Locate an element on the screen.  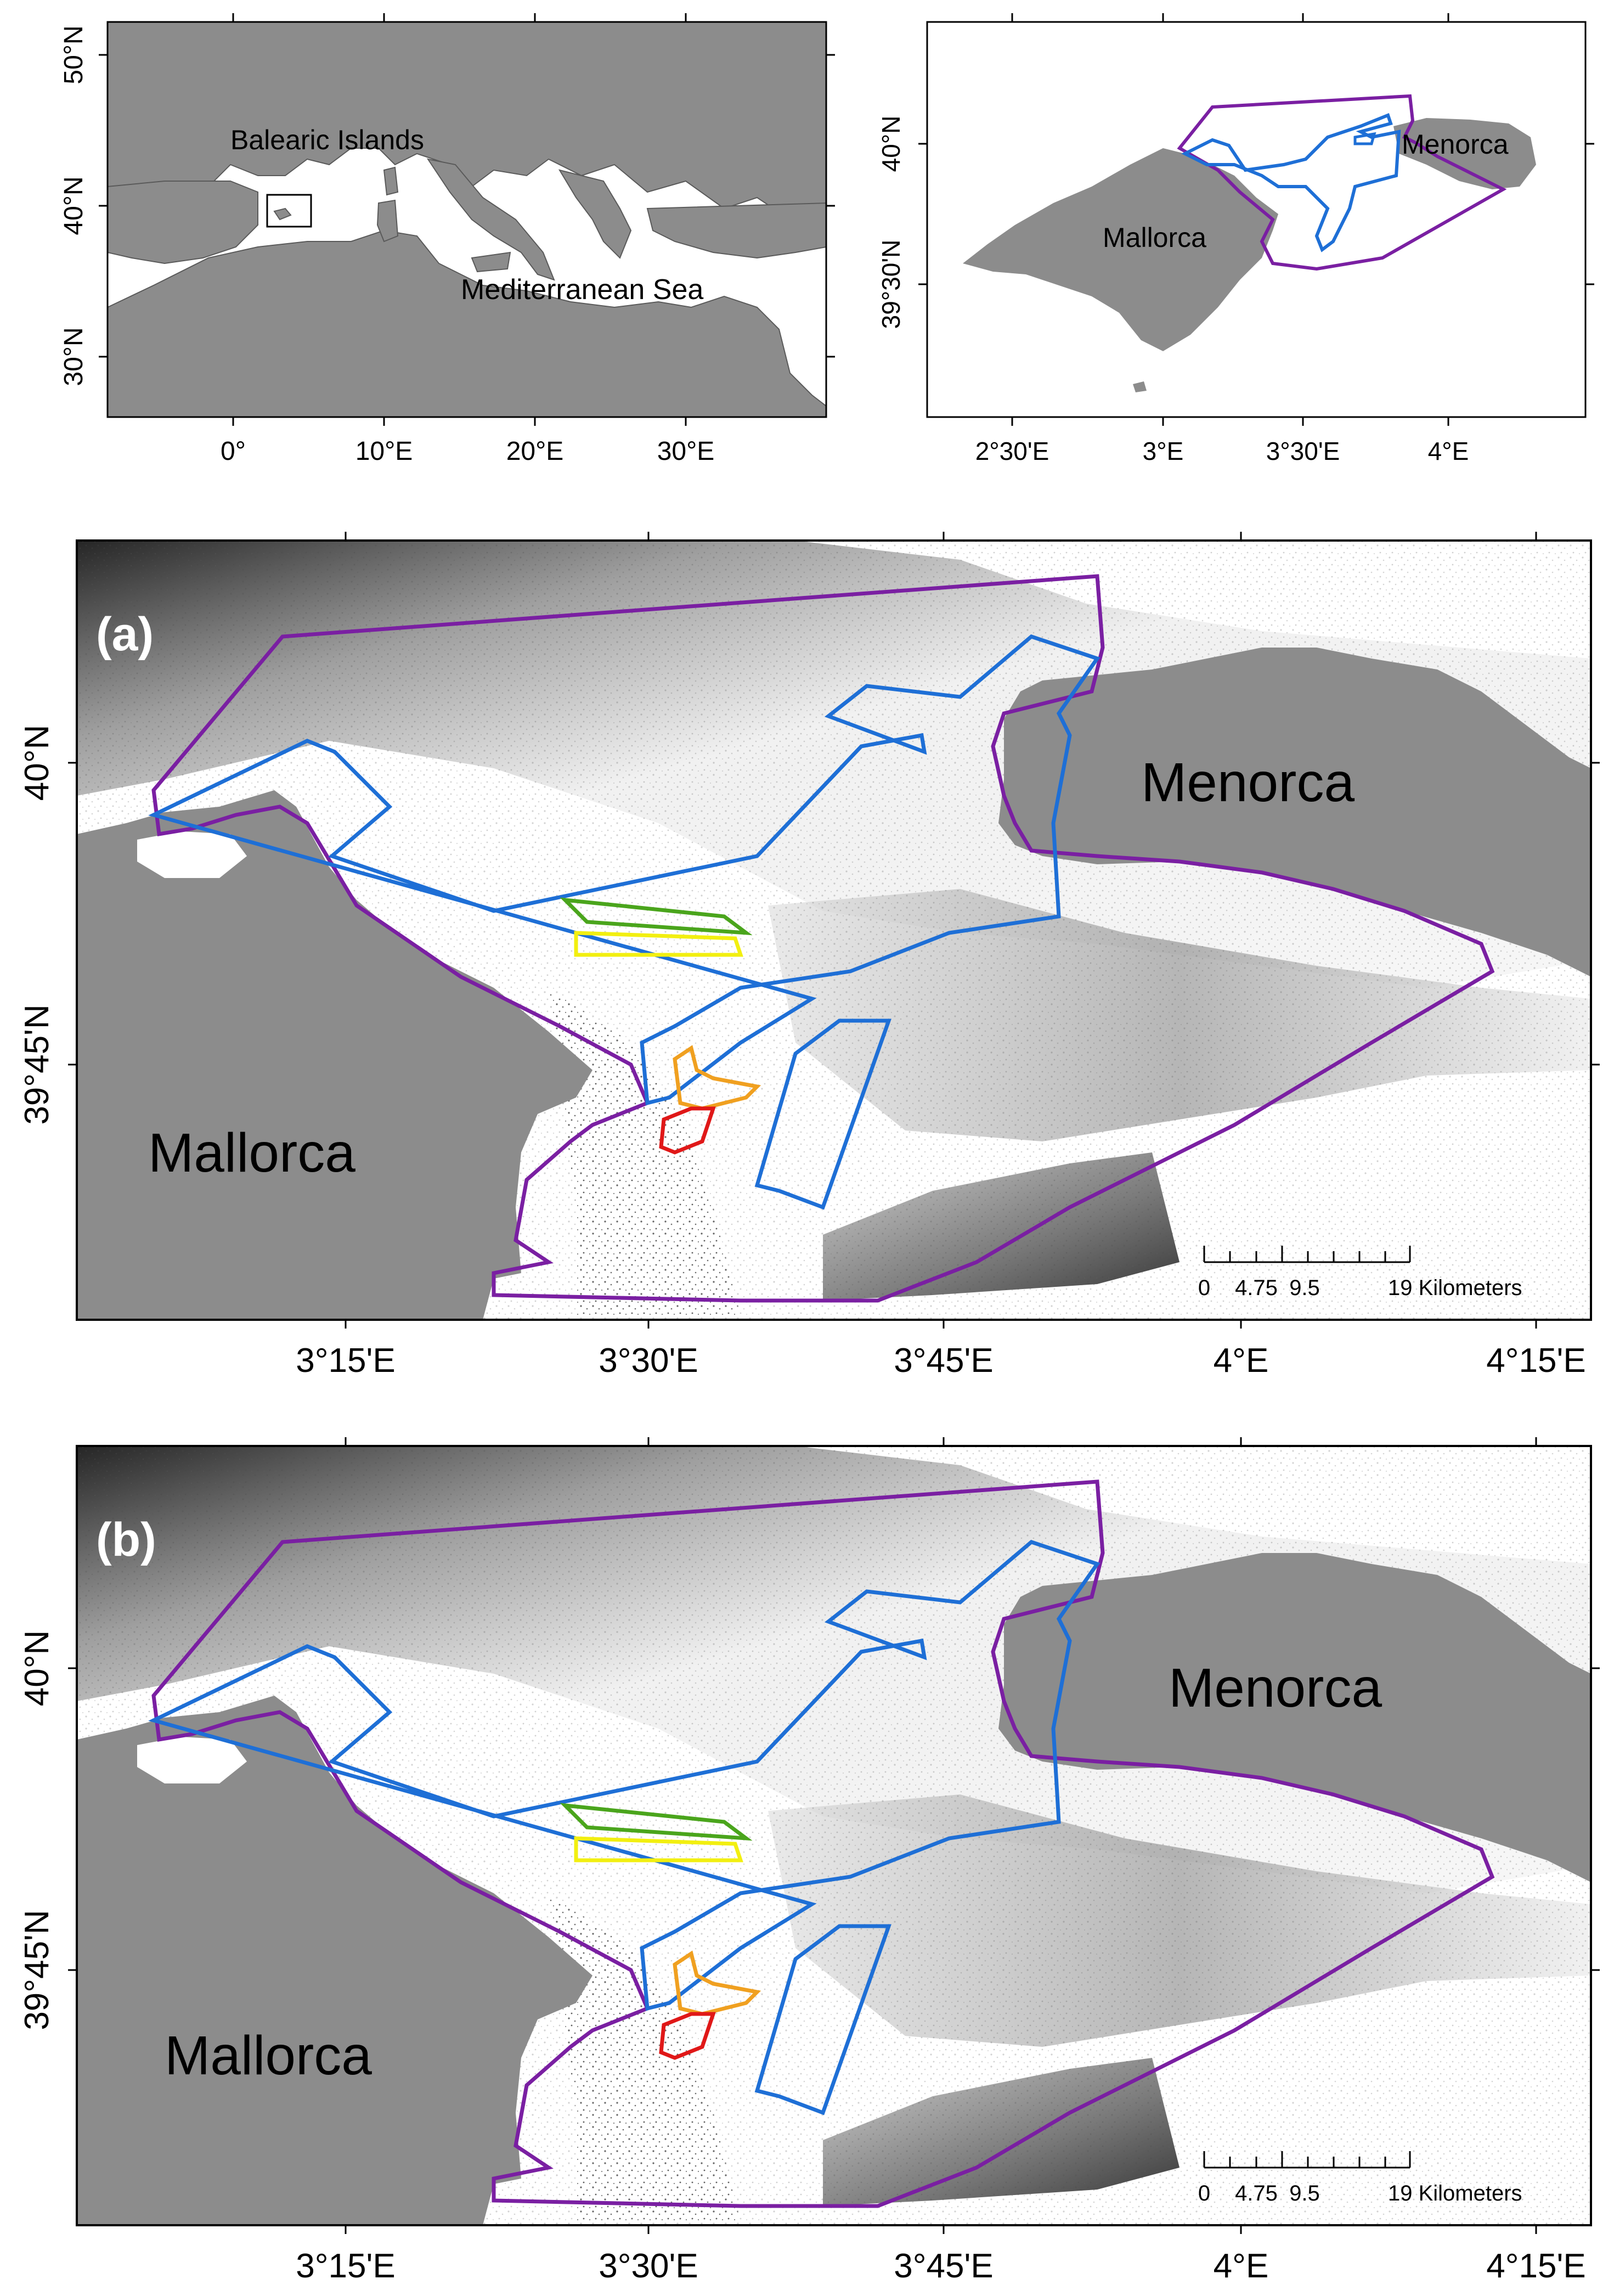
panel-b-red-box is located at coordinates (687, 2036).